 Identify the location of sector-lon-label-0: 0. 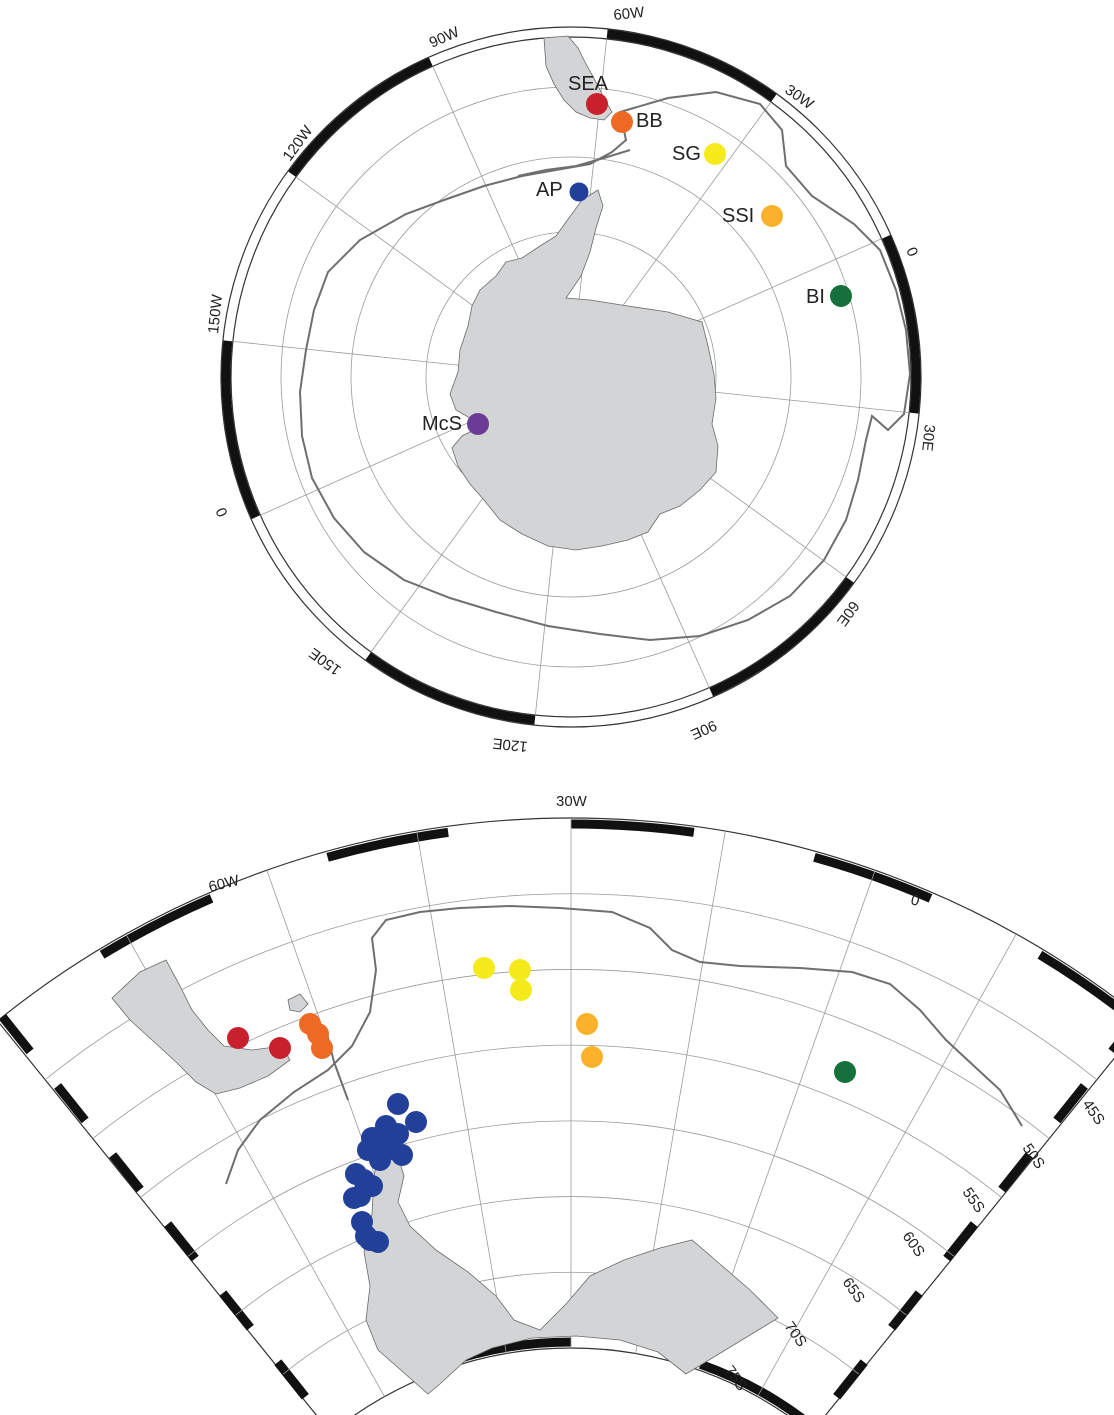
(915, 900).